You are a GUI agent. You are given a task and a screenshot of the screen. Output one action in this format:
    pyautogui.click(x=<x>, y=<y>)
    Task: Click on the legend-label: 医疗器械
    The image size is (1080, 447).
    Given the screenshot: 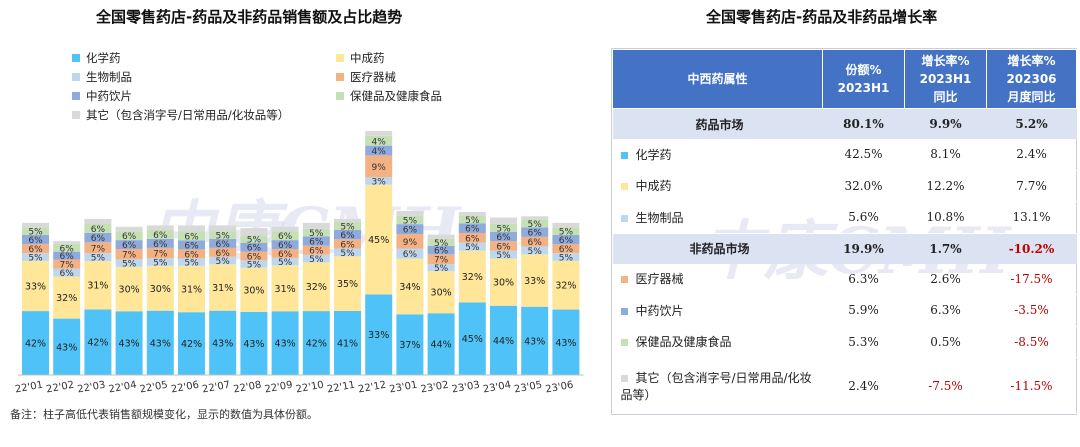 What is the action you would take?
    pyautogui.click(x=373, y=77)
    